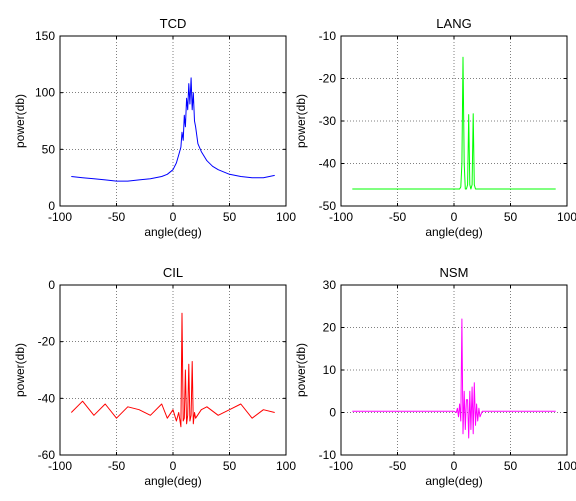 The width and height of the screenshot is (576, 501). I want to click on chart-title: CIL, so click(173, 272).